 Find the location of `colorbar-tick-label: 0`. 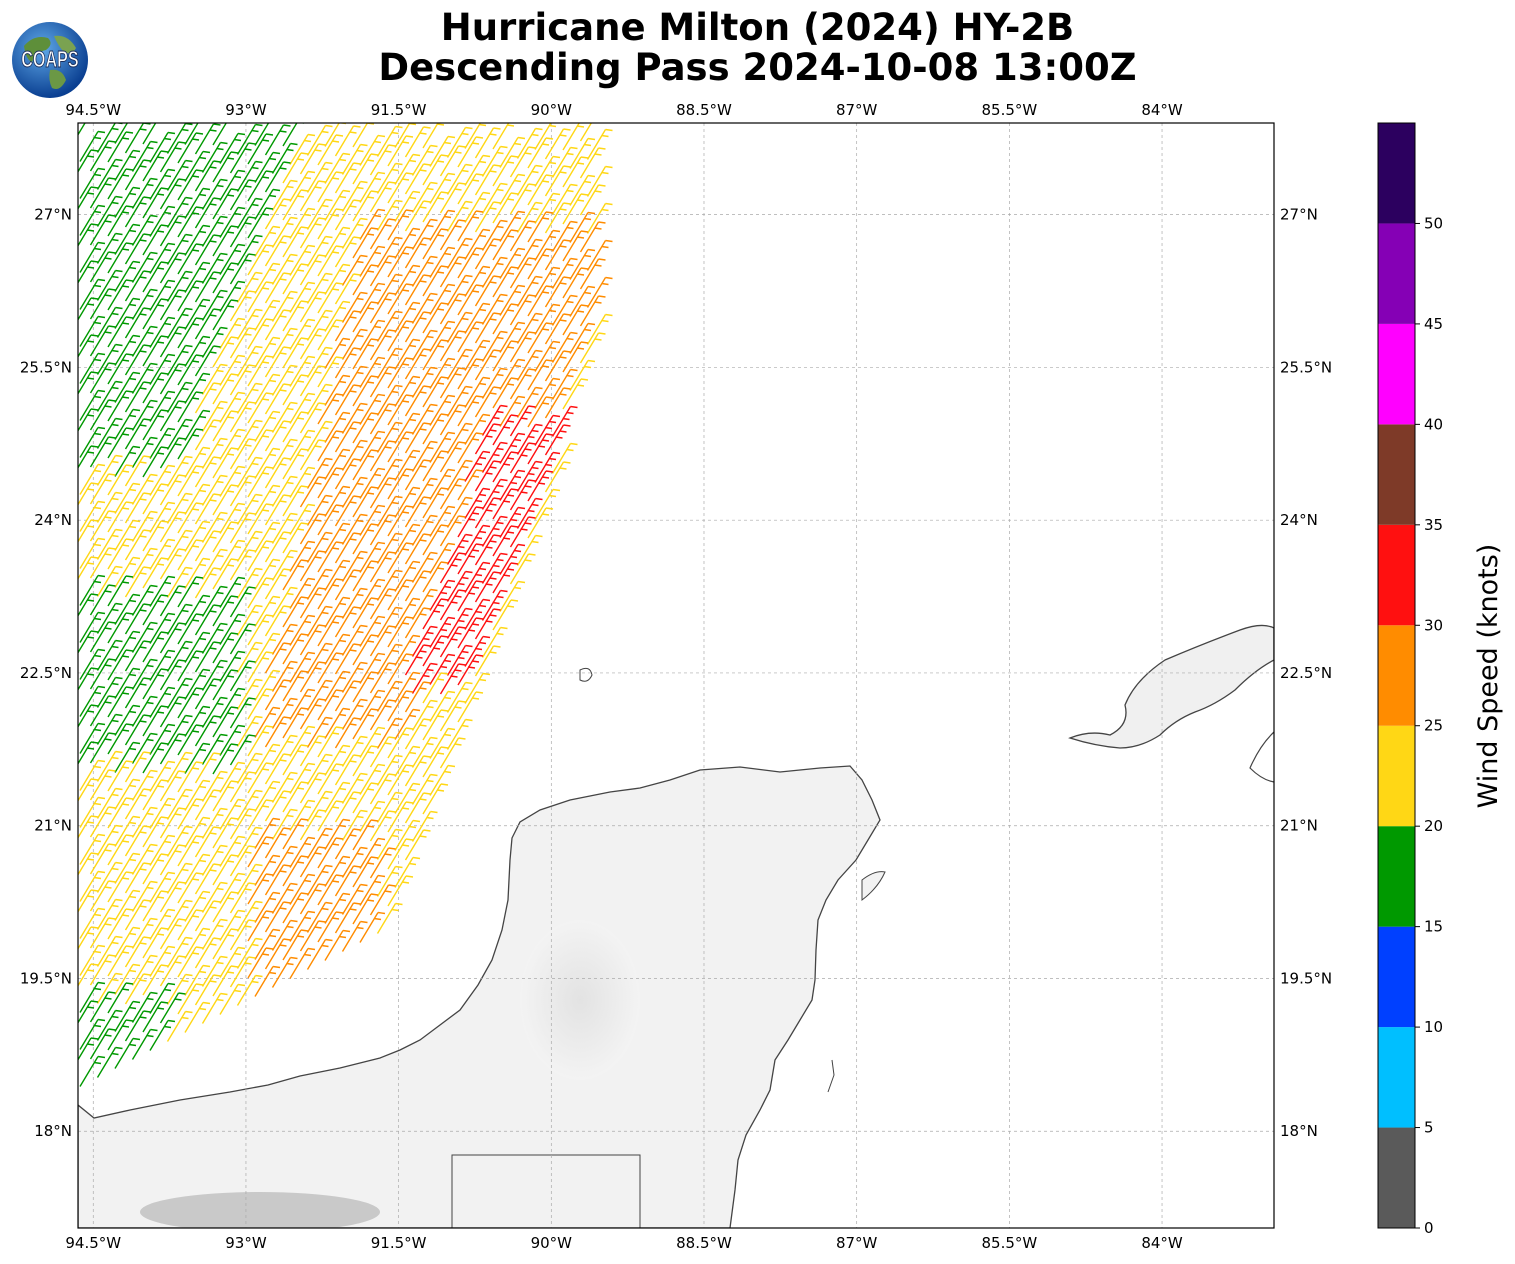

colorbar-tick-label: 0 is located at coordinates (1429, 1228).